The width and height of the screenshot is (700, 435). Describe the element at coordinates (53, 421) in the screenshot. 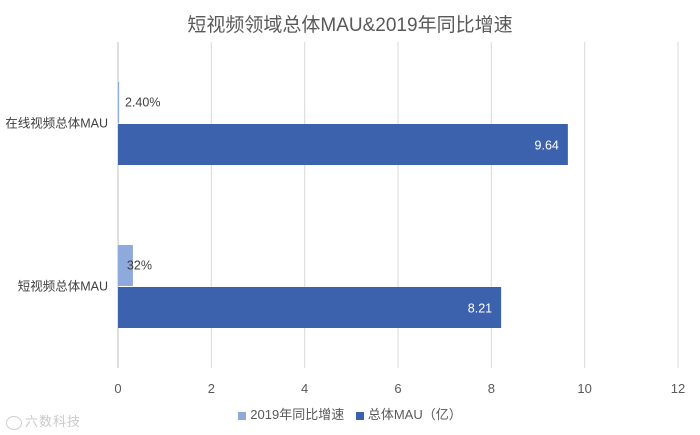

I see `watermark-text: 六数科技` at that location.